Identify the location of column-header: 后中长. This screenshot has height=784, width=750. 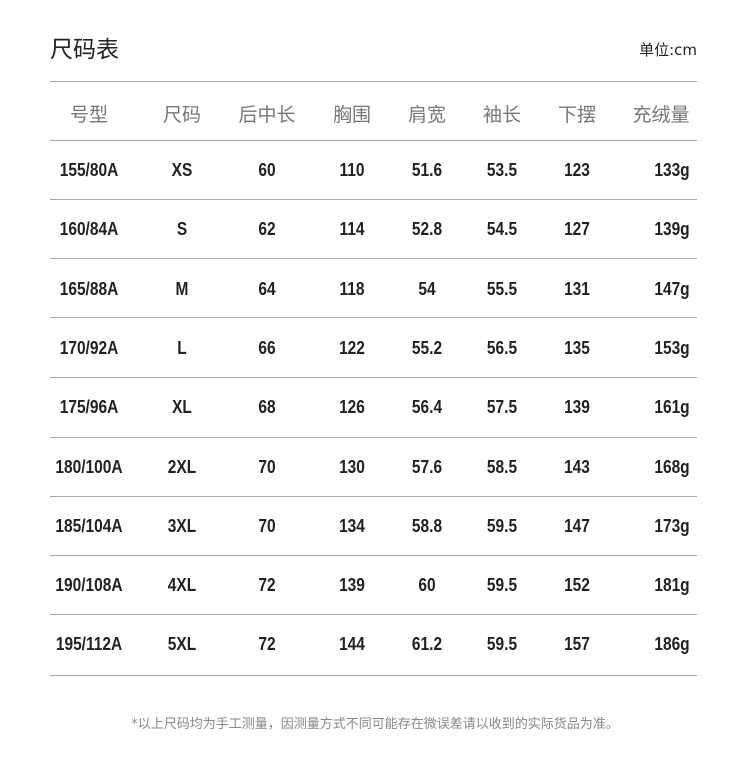
(267, 115).